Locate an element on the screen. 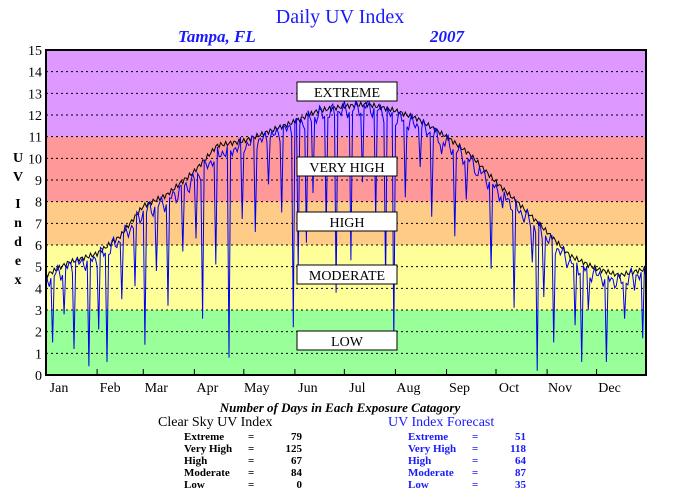 The width and height of the screenshot is (680, 500). y-tick-label: 3 is located at coordinates (38, 311).